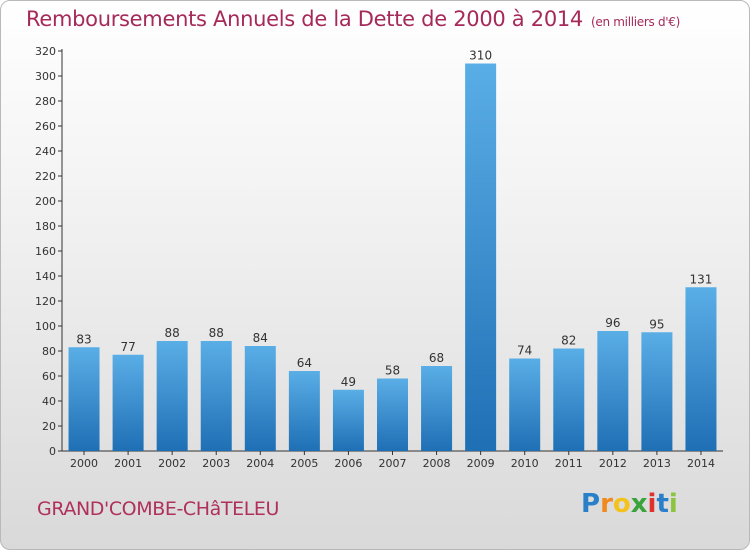 The width and height of the screenshot is (750, 550). Describe the element at coordinates (45, 126) in the screenshot. I see `y-tick-label: 260` at that location.